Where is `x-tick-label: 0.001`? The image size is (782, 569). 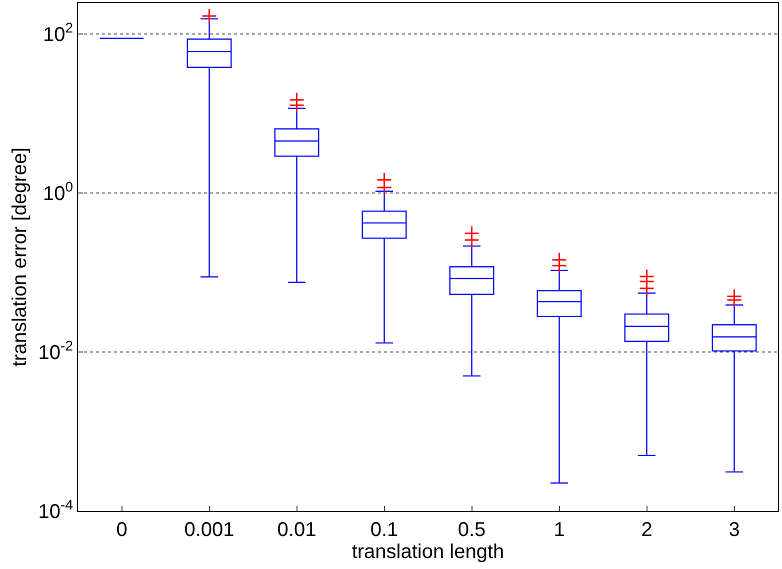
x-tick-label: 0.001 is located at coordinates (209, 530).